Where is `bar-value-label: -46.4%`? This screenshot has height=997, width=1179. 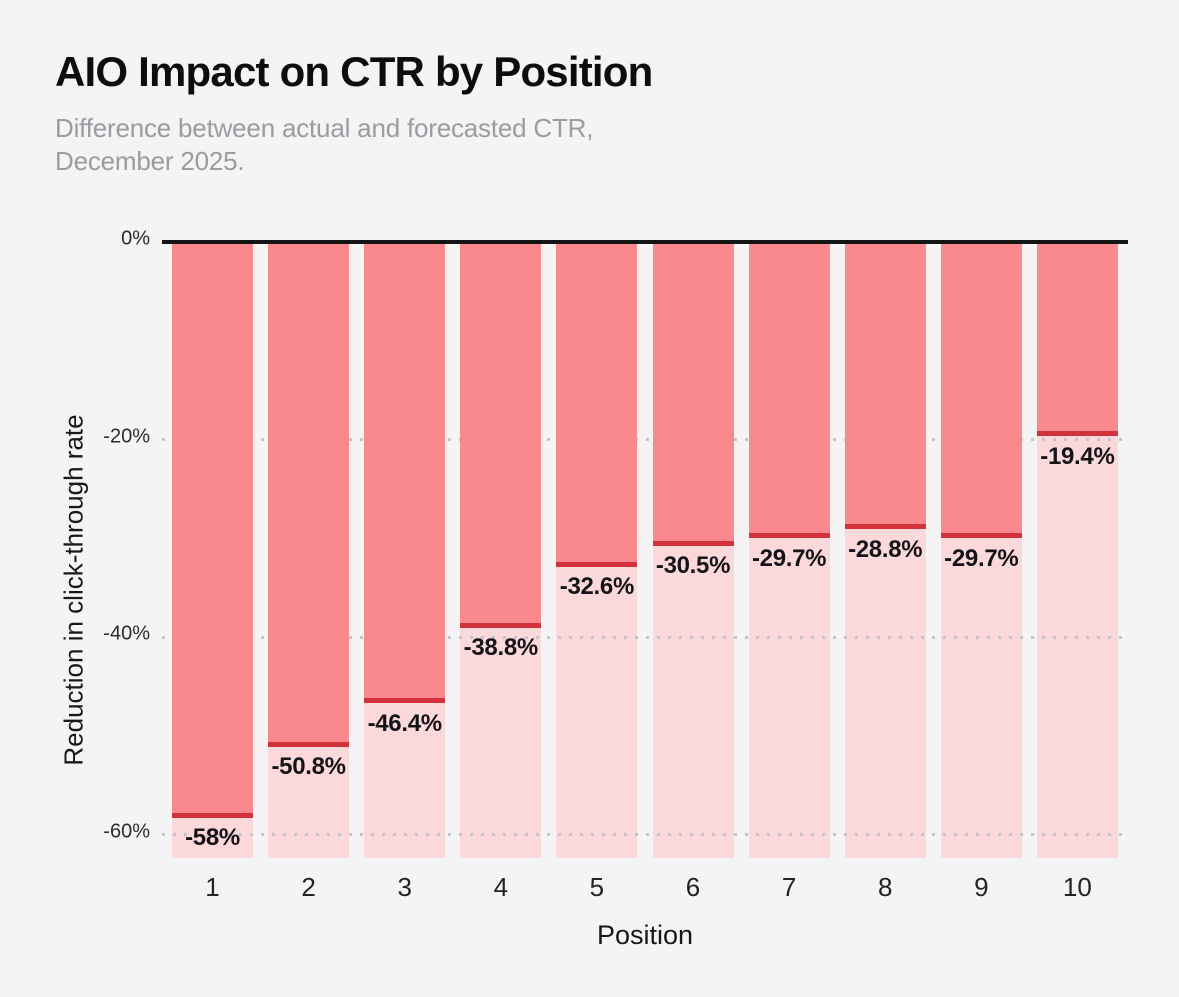
bar-value-label: -46.4% is located at coordinates (405, 723).